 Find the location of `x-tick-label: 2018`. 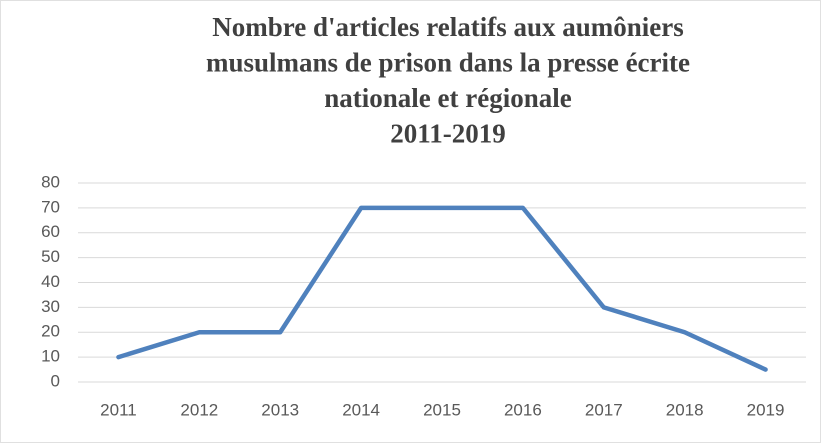

x-tick-label: 2018 is located at coordinates (685, 409).